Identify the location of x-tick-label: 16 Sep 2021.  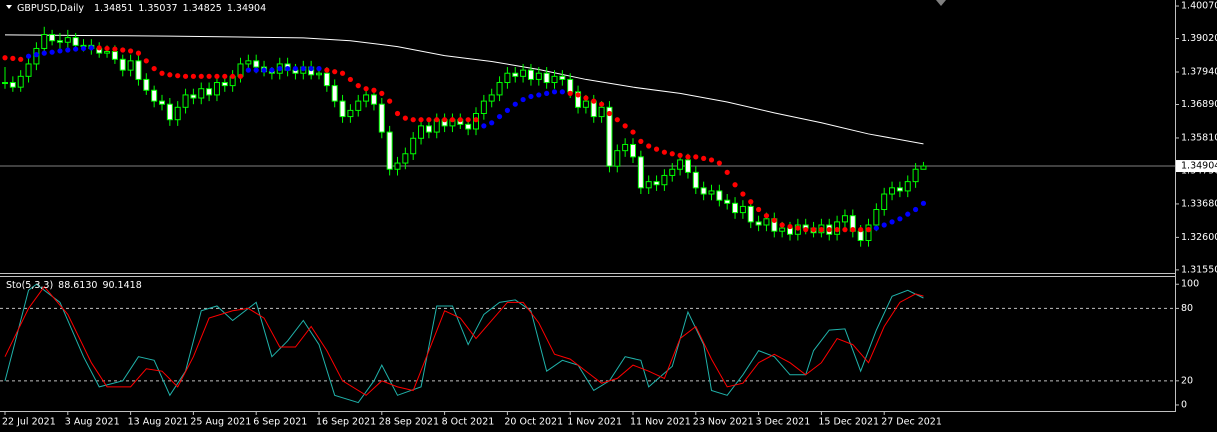
(346, 422).